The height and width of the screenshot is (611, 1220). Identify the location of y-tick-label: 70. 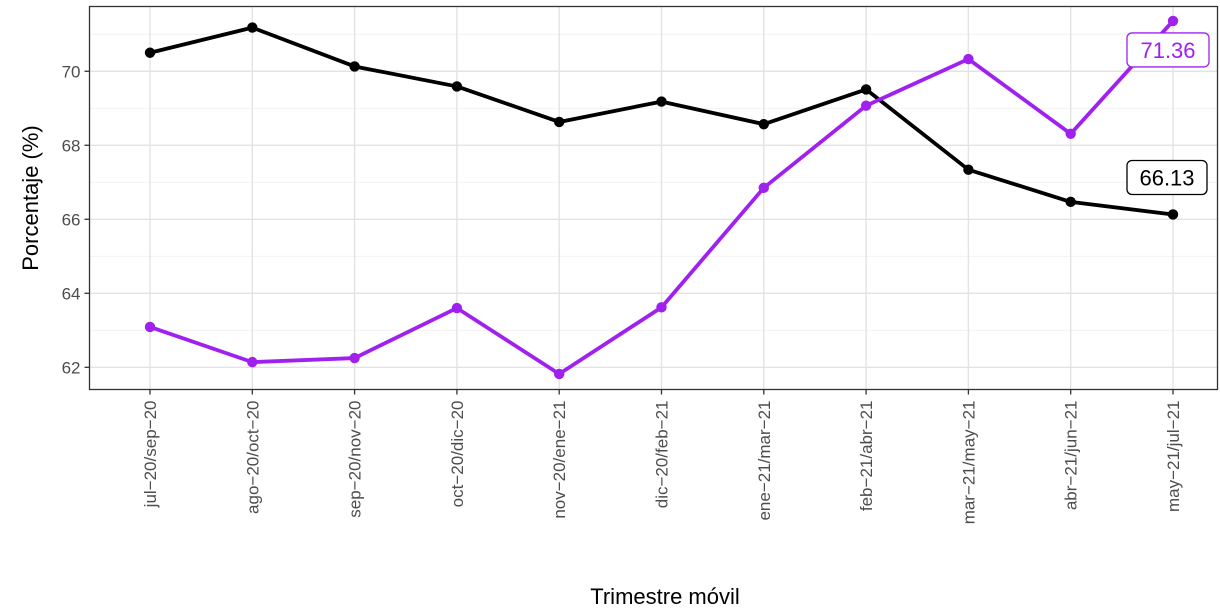
(71, 71).